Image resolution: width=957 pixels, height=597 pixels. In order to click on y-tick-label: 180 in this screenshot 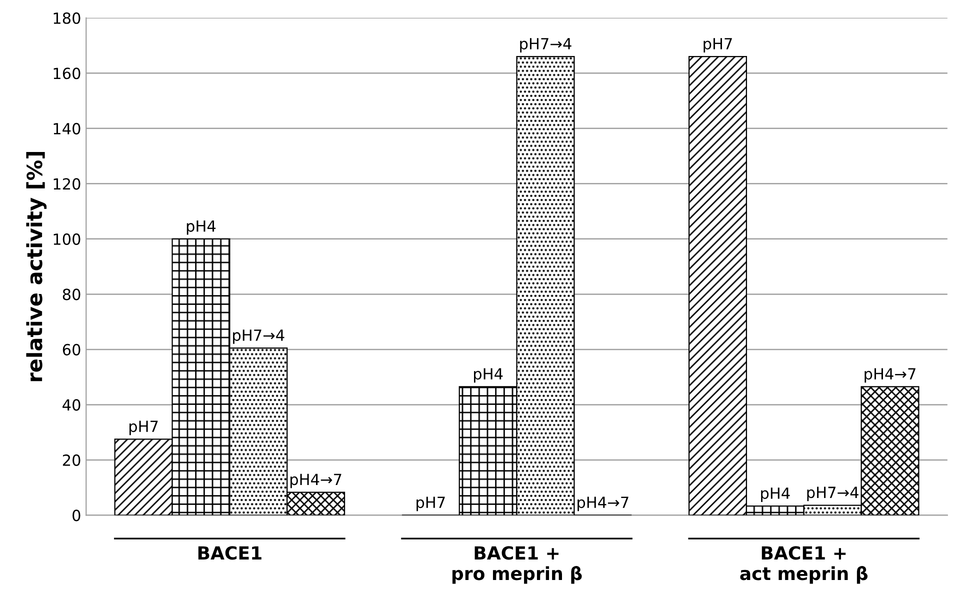, I will do `click(67, 18)`.